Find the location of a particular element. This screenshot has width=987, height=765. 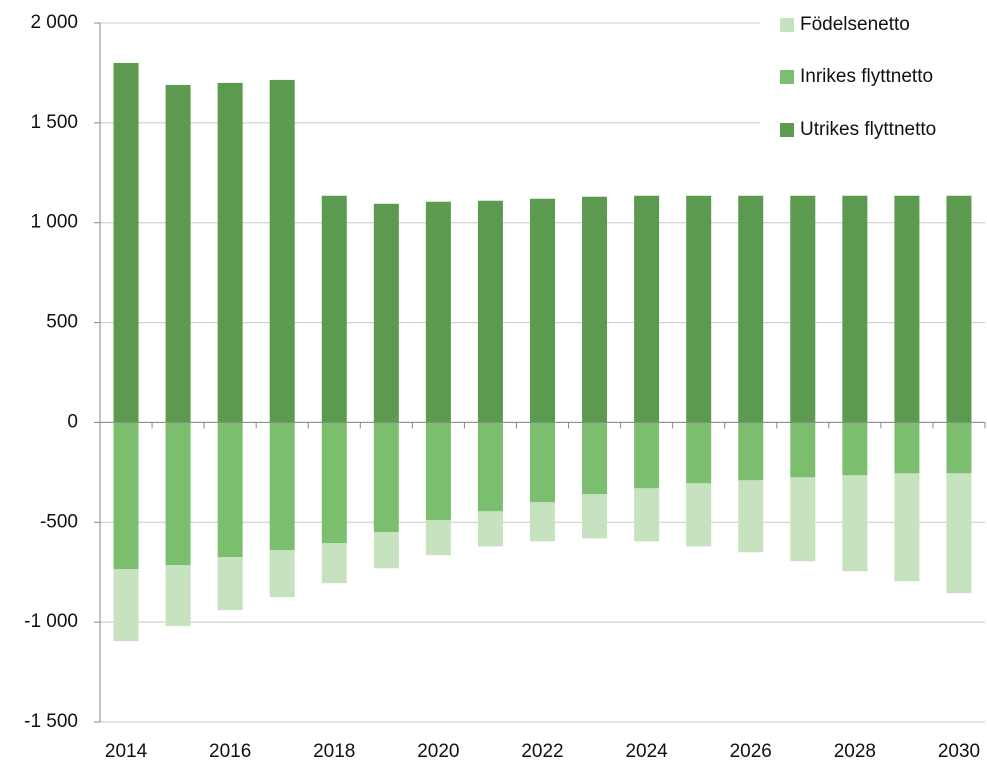

y-tick-label: -500 is located at coordinates (59, 521).